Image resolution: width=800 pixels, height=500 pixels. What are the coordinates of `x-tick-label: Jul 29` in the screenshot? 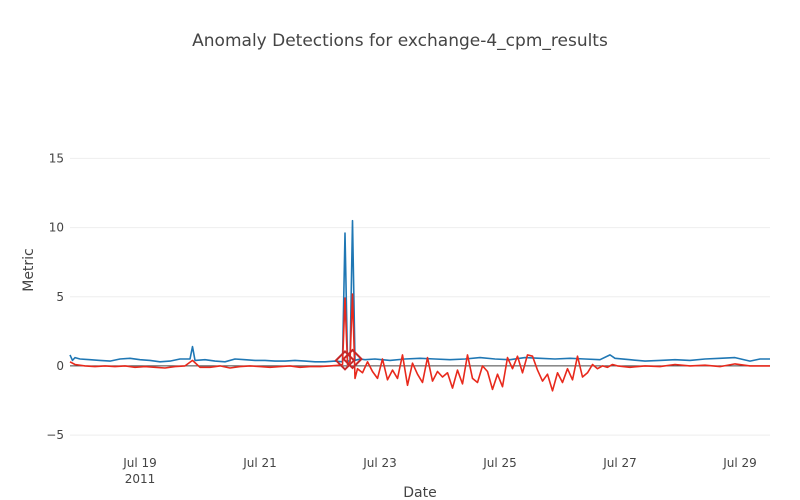 It's located at (739, 463).